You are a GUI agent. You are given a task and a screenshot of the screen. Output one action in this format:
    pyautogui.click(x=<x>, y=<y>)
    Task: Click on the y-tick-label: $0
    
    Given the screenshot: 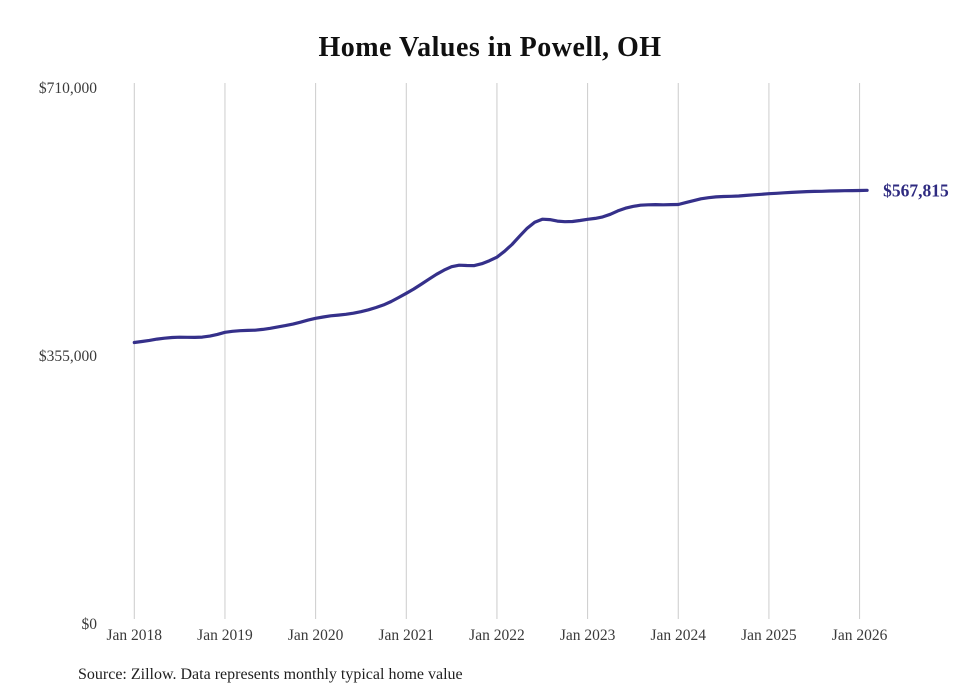 What is the action you would take?
    pyautogui.click(x=90, y=624)
    